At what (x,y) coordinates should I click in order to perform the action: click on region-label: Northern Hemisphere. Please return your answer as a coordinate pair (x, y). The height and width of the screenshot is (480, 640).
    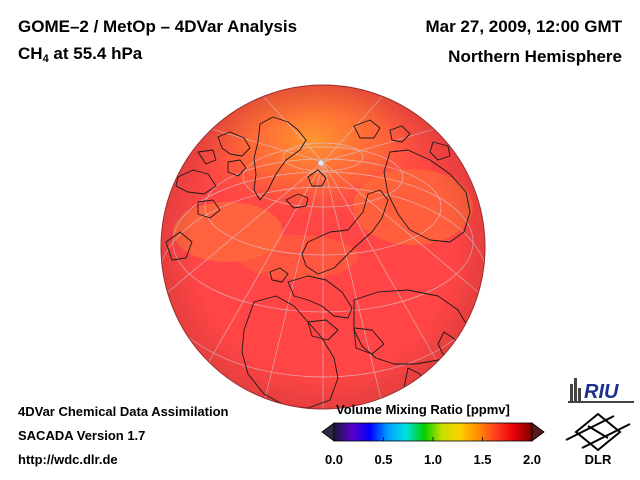
    Looking at the image, I should click on (535, 56).